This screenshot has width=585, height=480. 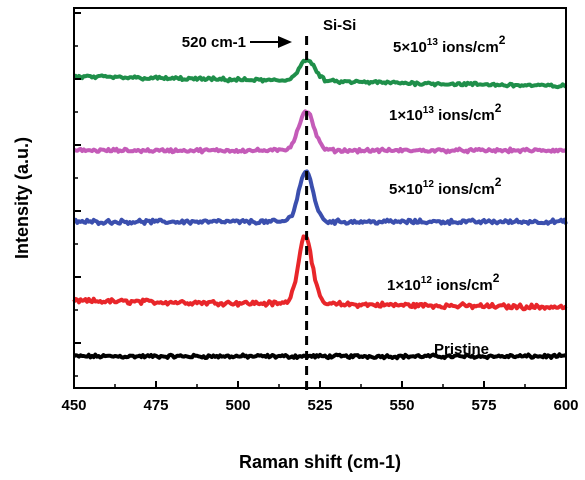 I want to click on x-axis-title: Raman shift (cm-1), so click(x=320, y=462).